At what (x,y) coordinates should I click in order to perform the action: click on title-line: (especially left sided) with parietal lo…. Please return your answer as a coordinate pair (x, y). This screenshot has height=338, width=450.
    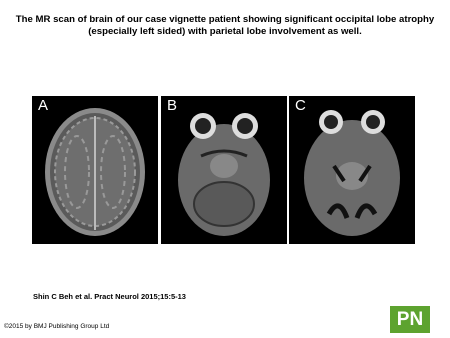
    Looking at the image, I should click on (225, 31).